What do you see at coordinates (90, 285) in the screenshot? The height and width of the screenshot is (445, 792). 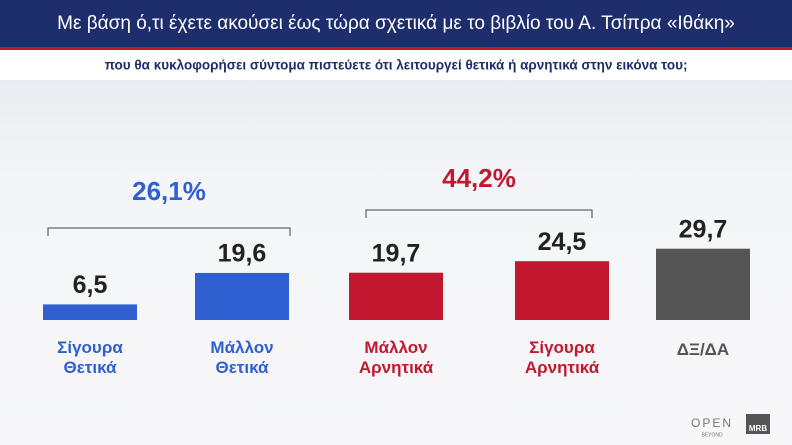 I see `value-label: 6,5` at bounding box center [90, 285].